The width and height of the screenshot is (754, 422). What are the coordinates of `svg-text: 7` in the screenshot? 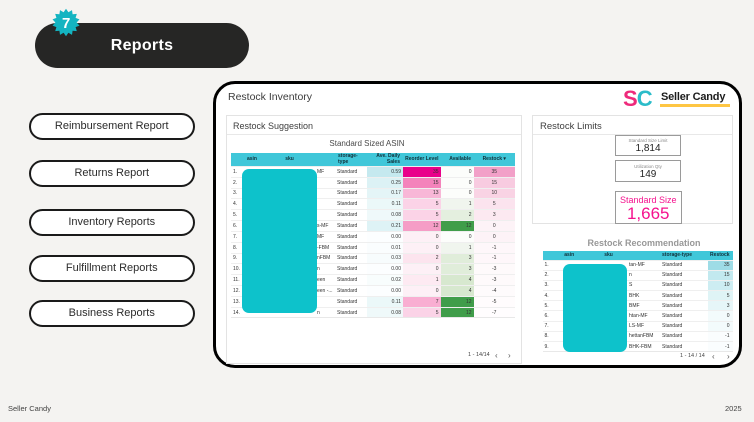 It's located at (66, 23).